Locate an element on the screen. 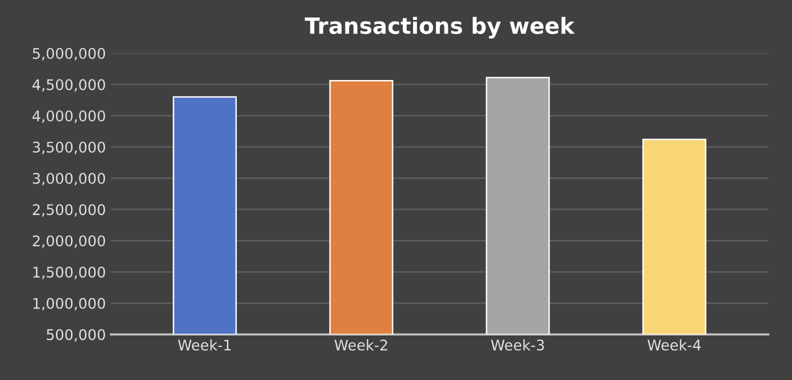 This screenshot has width=792, height=380. y-tick-label: 4,500,000 is located at coordinates (69, 85).